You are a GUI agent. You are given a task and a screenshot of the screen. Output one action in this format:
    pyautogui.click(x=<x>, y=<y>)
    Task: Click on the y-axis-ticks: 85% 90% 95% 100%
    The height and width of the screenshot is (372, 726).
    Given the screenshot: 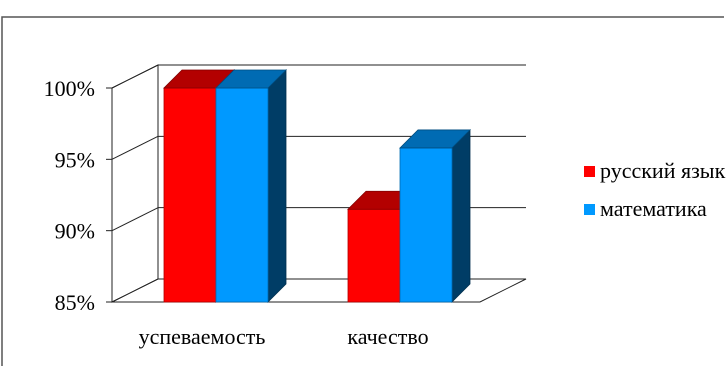 What is the action you would take?
    pyautogui.click(x=78, y=195)
    